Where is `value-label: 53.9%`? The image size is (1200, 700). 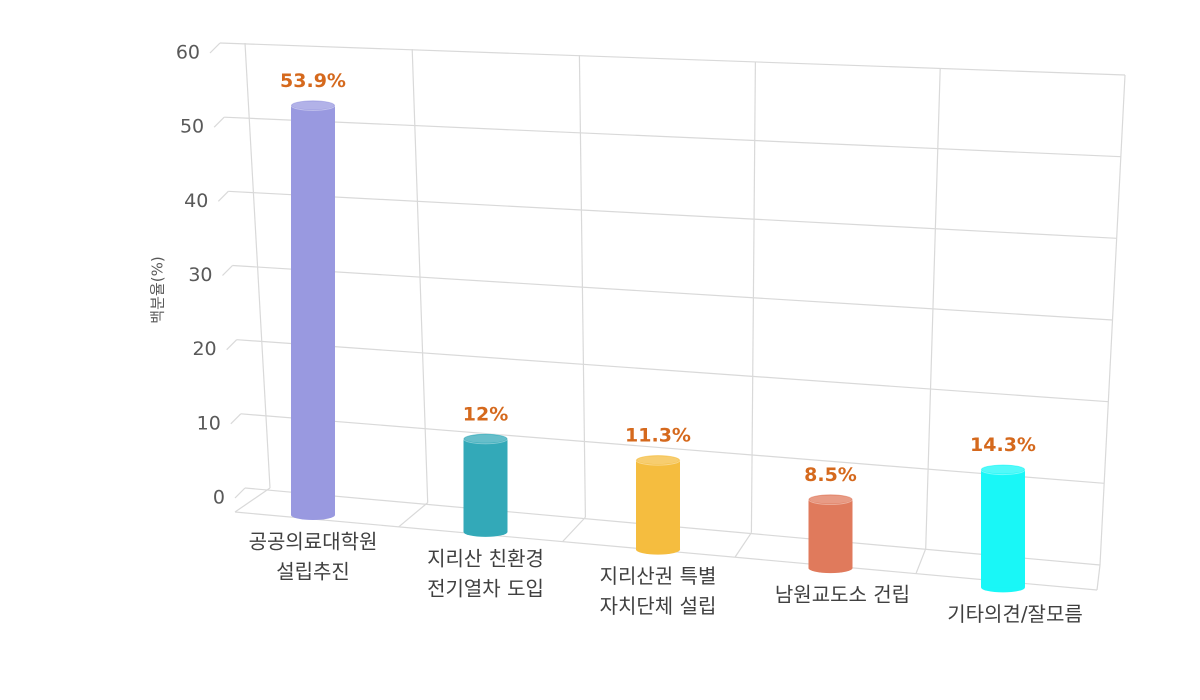 value-label: 53.9% is located at coordinates (313, 81).